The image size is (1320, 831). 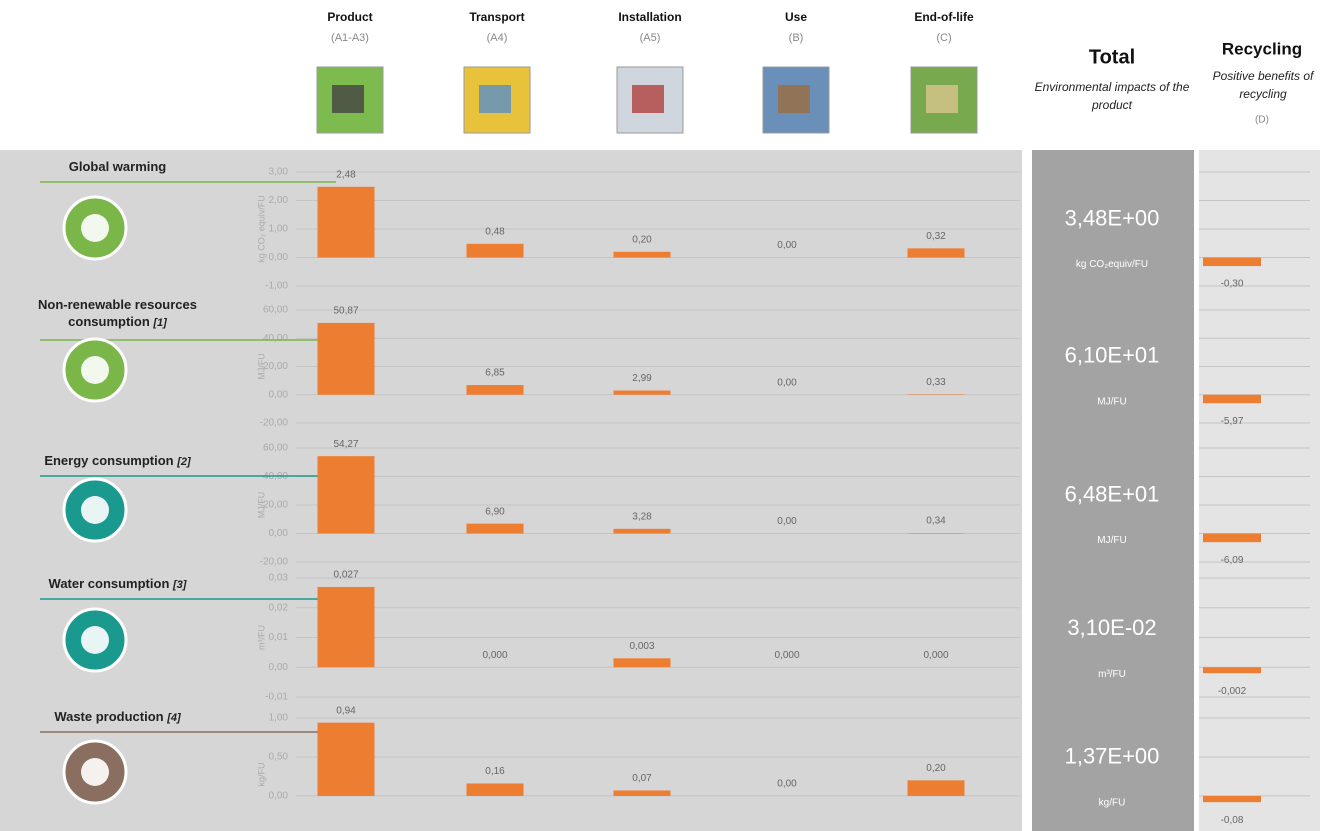 I want to click on recycling-title: Recycling, so click(x=1262, y=48).